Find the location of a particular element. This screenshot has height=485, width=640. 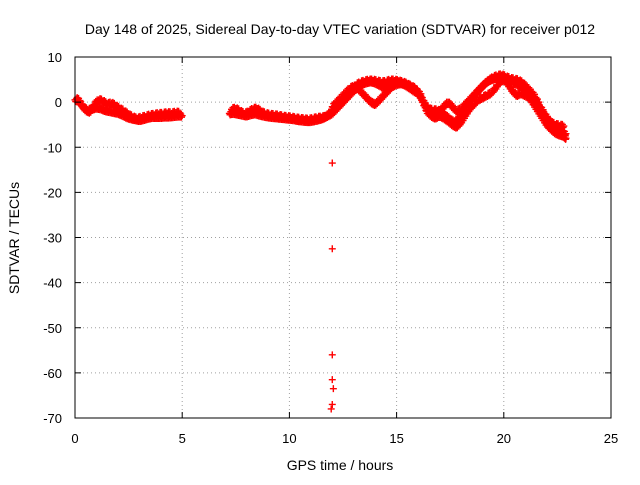

x-tick-label: 25 is located at coordinates (611, 438).